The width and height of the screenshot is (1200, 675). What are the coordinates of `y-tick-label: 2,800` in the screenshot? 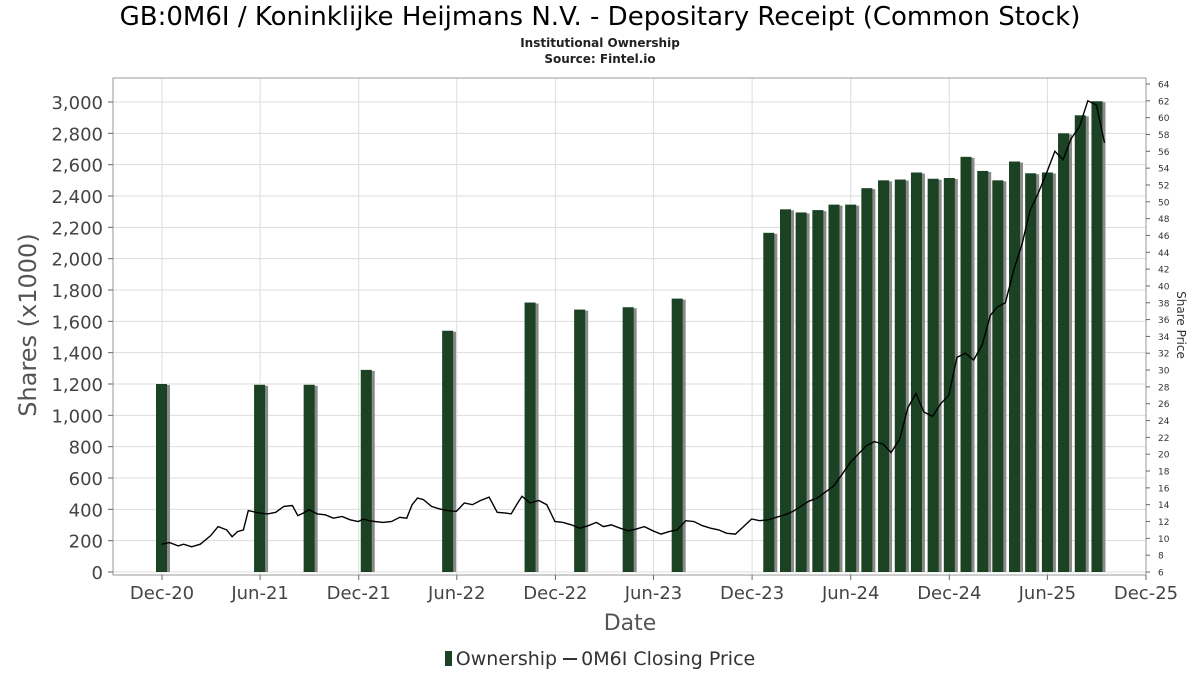 It's located at (77, 134).